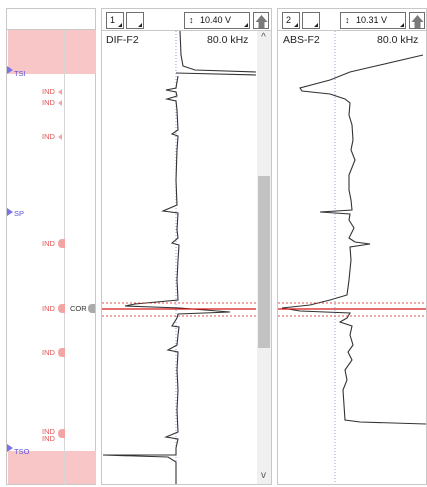 Image resolution: width=427 pixels, height=487 pixels. Describe the element at coordinates (10, 212) in the screenshot. I see `sp-marker-icon` at that location.